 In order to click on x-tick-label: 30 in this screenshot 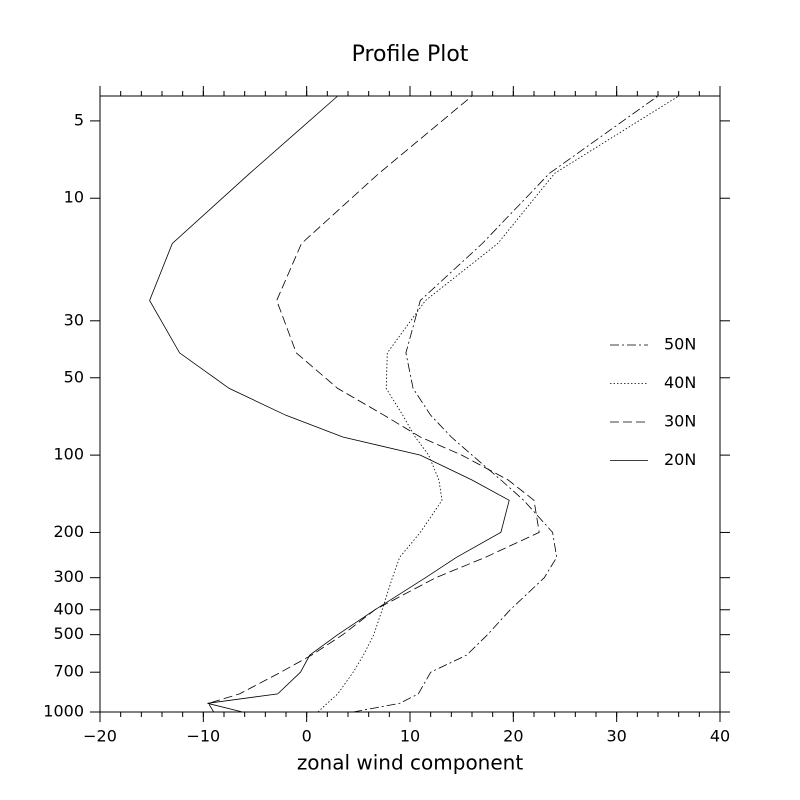, I will do `click(616, 736)`.